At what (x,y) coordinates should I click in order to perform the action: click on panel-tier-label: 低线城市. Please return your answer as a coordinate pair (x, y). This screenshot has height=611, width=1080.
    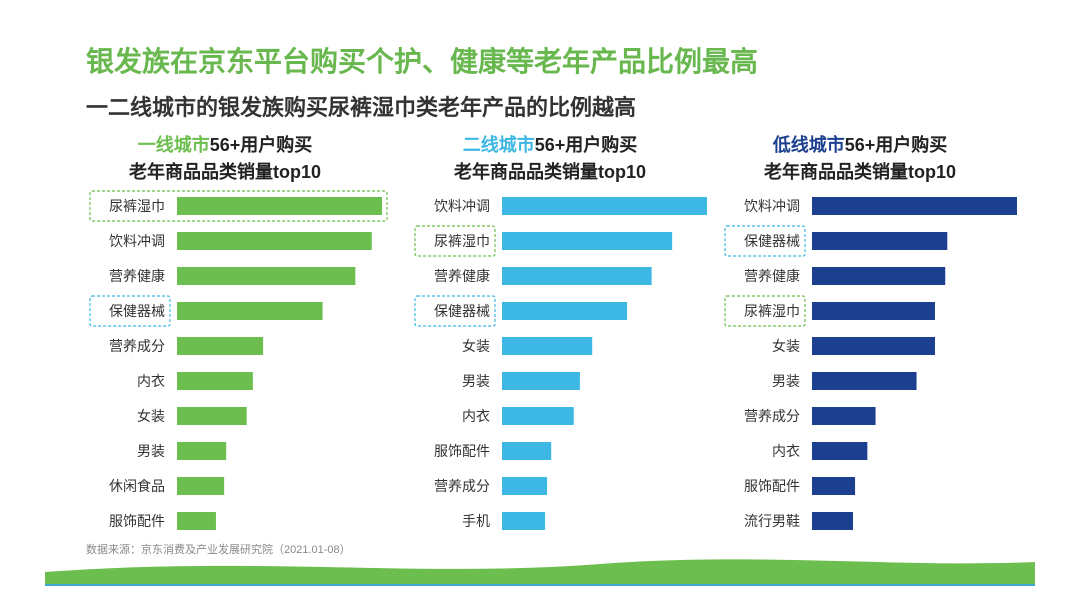
    Looking at the image, I should click on (808, 145).